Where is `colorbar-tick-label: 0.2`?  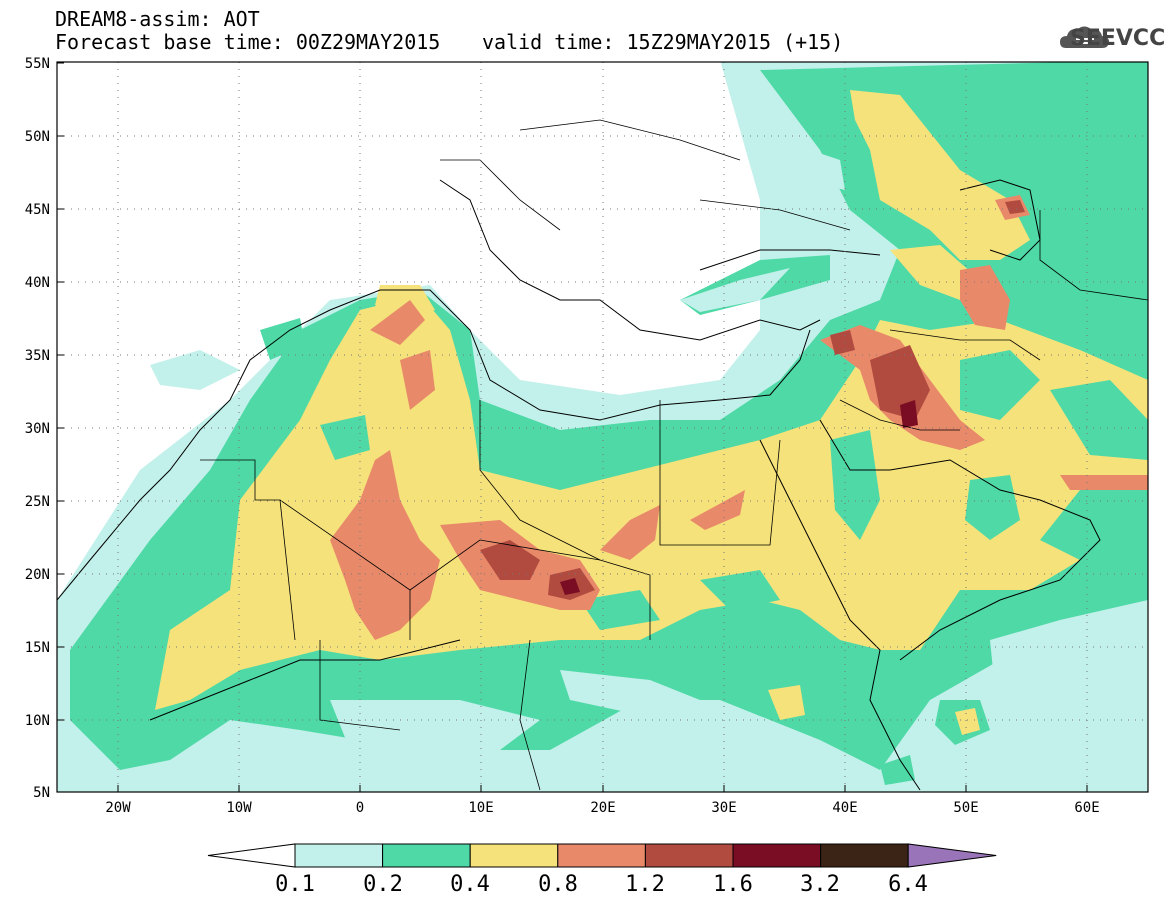
colorbar-tick-label: 0.2 is located at coordinates (383, 884).